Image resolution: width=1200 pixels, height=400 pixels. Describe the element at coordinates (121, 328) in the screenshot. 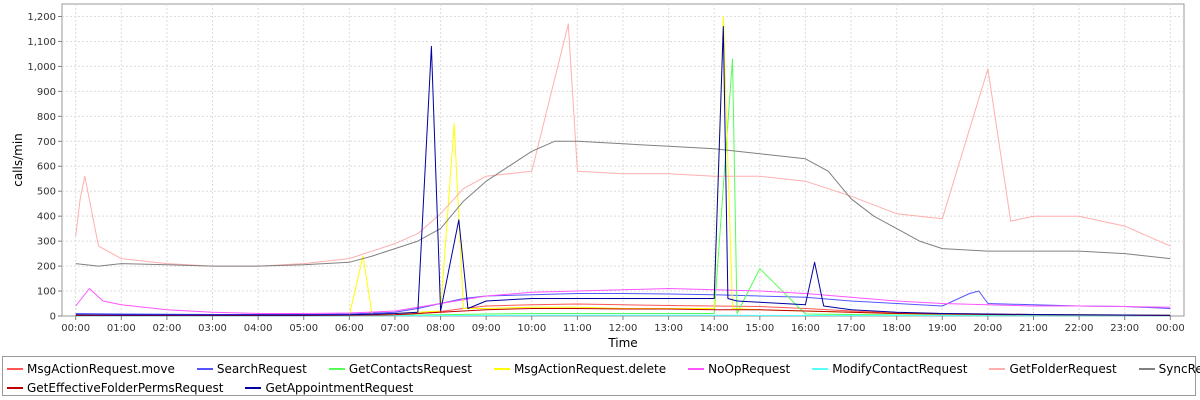

I see `x-tick-label: 01:00` at that location.